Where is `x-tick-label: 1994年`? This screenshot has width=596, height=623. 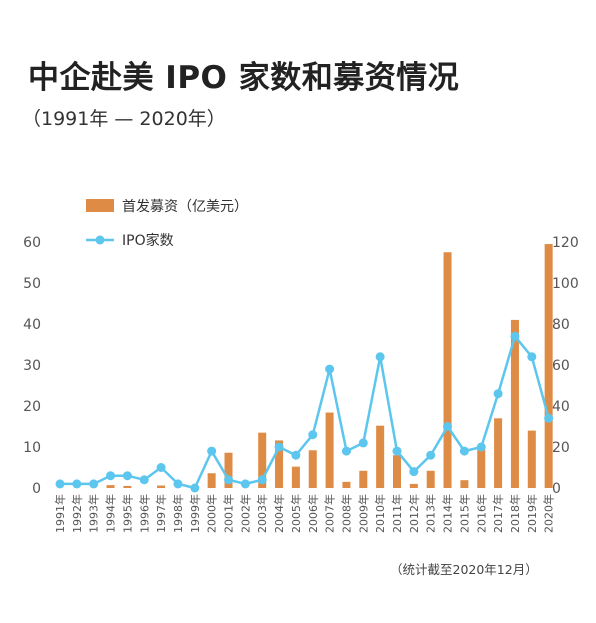
x-tick-label: 1994年 is located at coordinates (111, 513).